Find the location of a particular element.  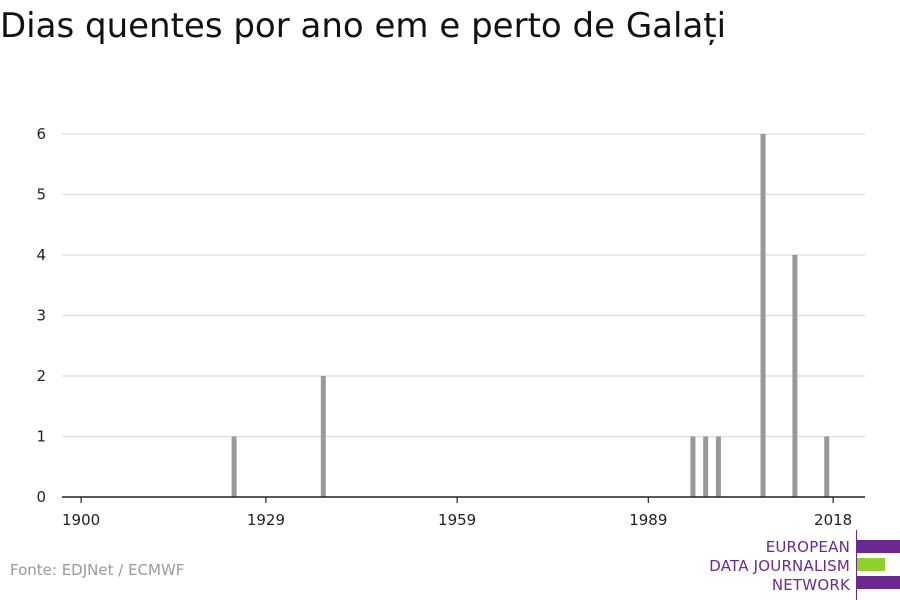

logo-line-1: EUROPEAN is located at coordinates (807, 547).